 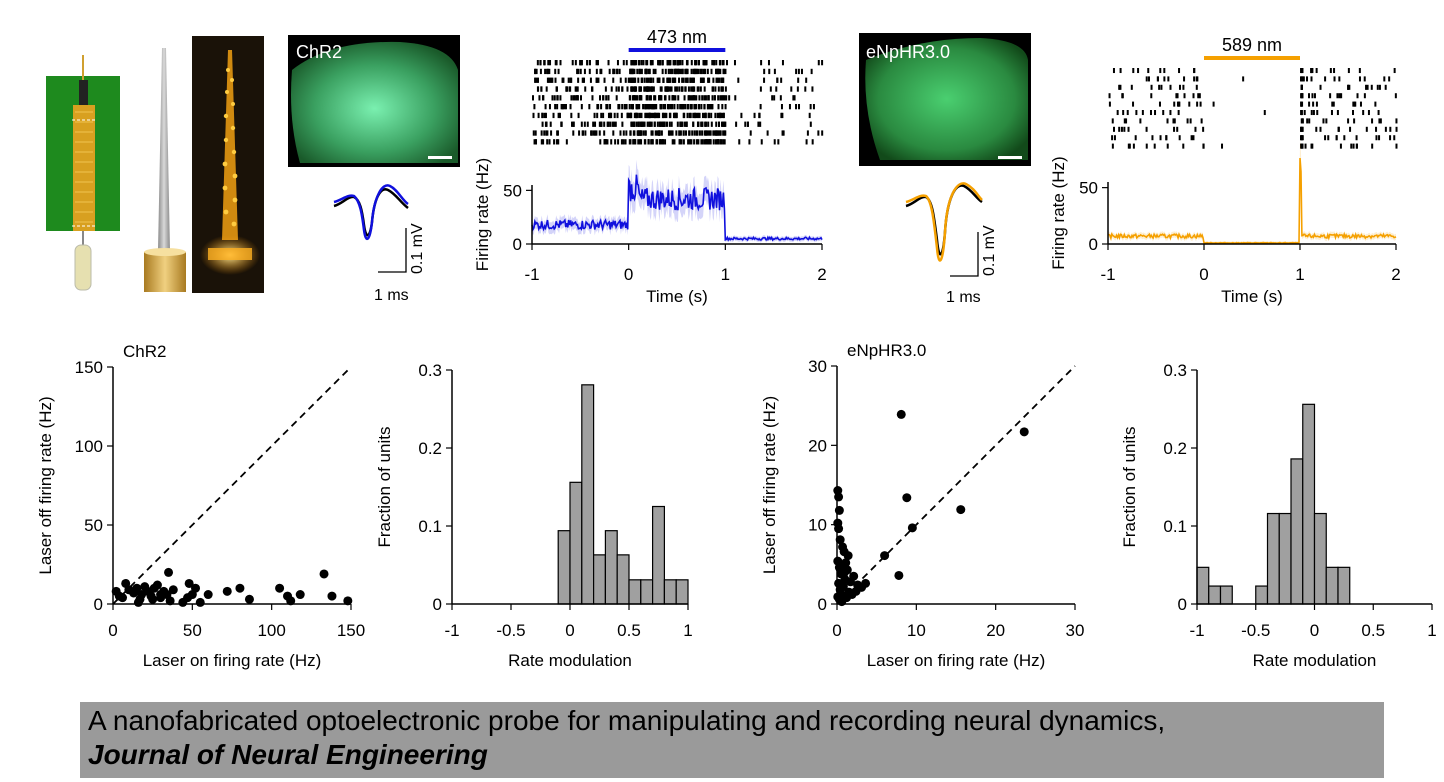 What do you see at coordinates (374, 101) in the screenshot?
I see `chr2-histology-image: ChR2` at bounding box center [374, 101].